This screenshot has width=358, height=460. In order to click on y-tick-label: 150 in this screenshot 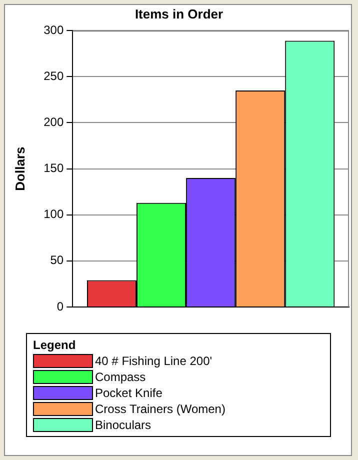, I will do `click(54, 168)`.